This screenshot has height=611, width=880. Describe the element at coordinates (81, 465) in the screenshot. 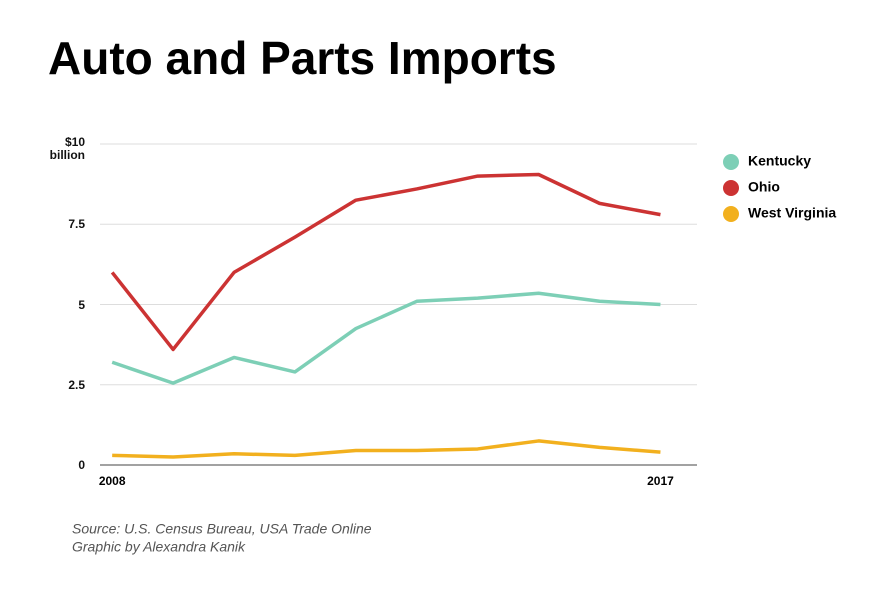

I see `y-tick-label: 0` at that location.